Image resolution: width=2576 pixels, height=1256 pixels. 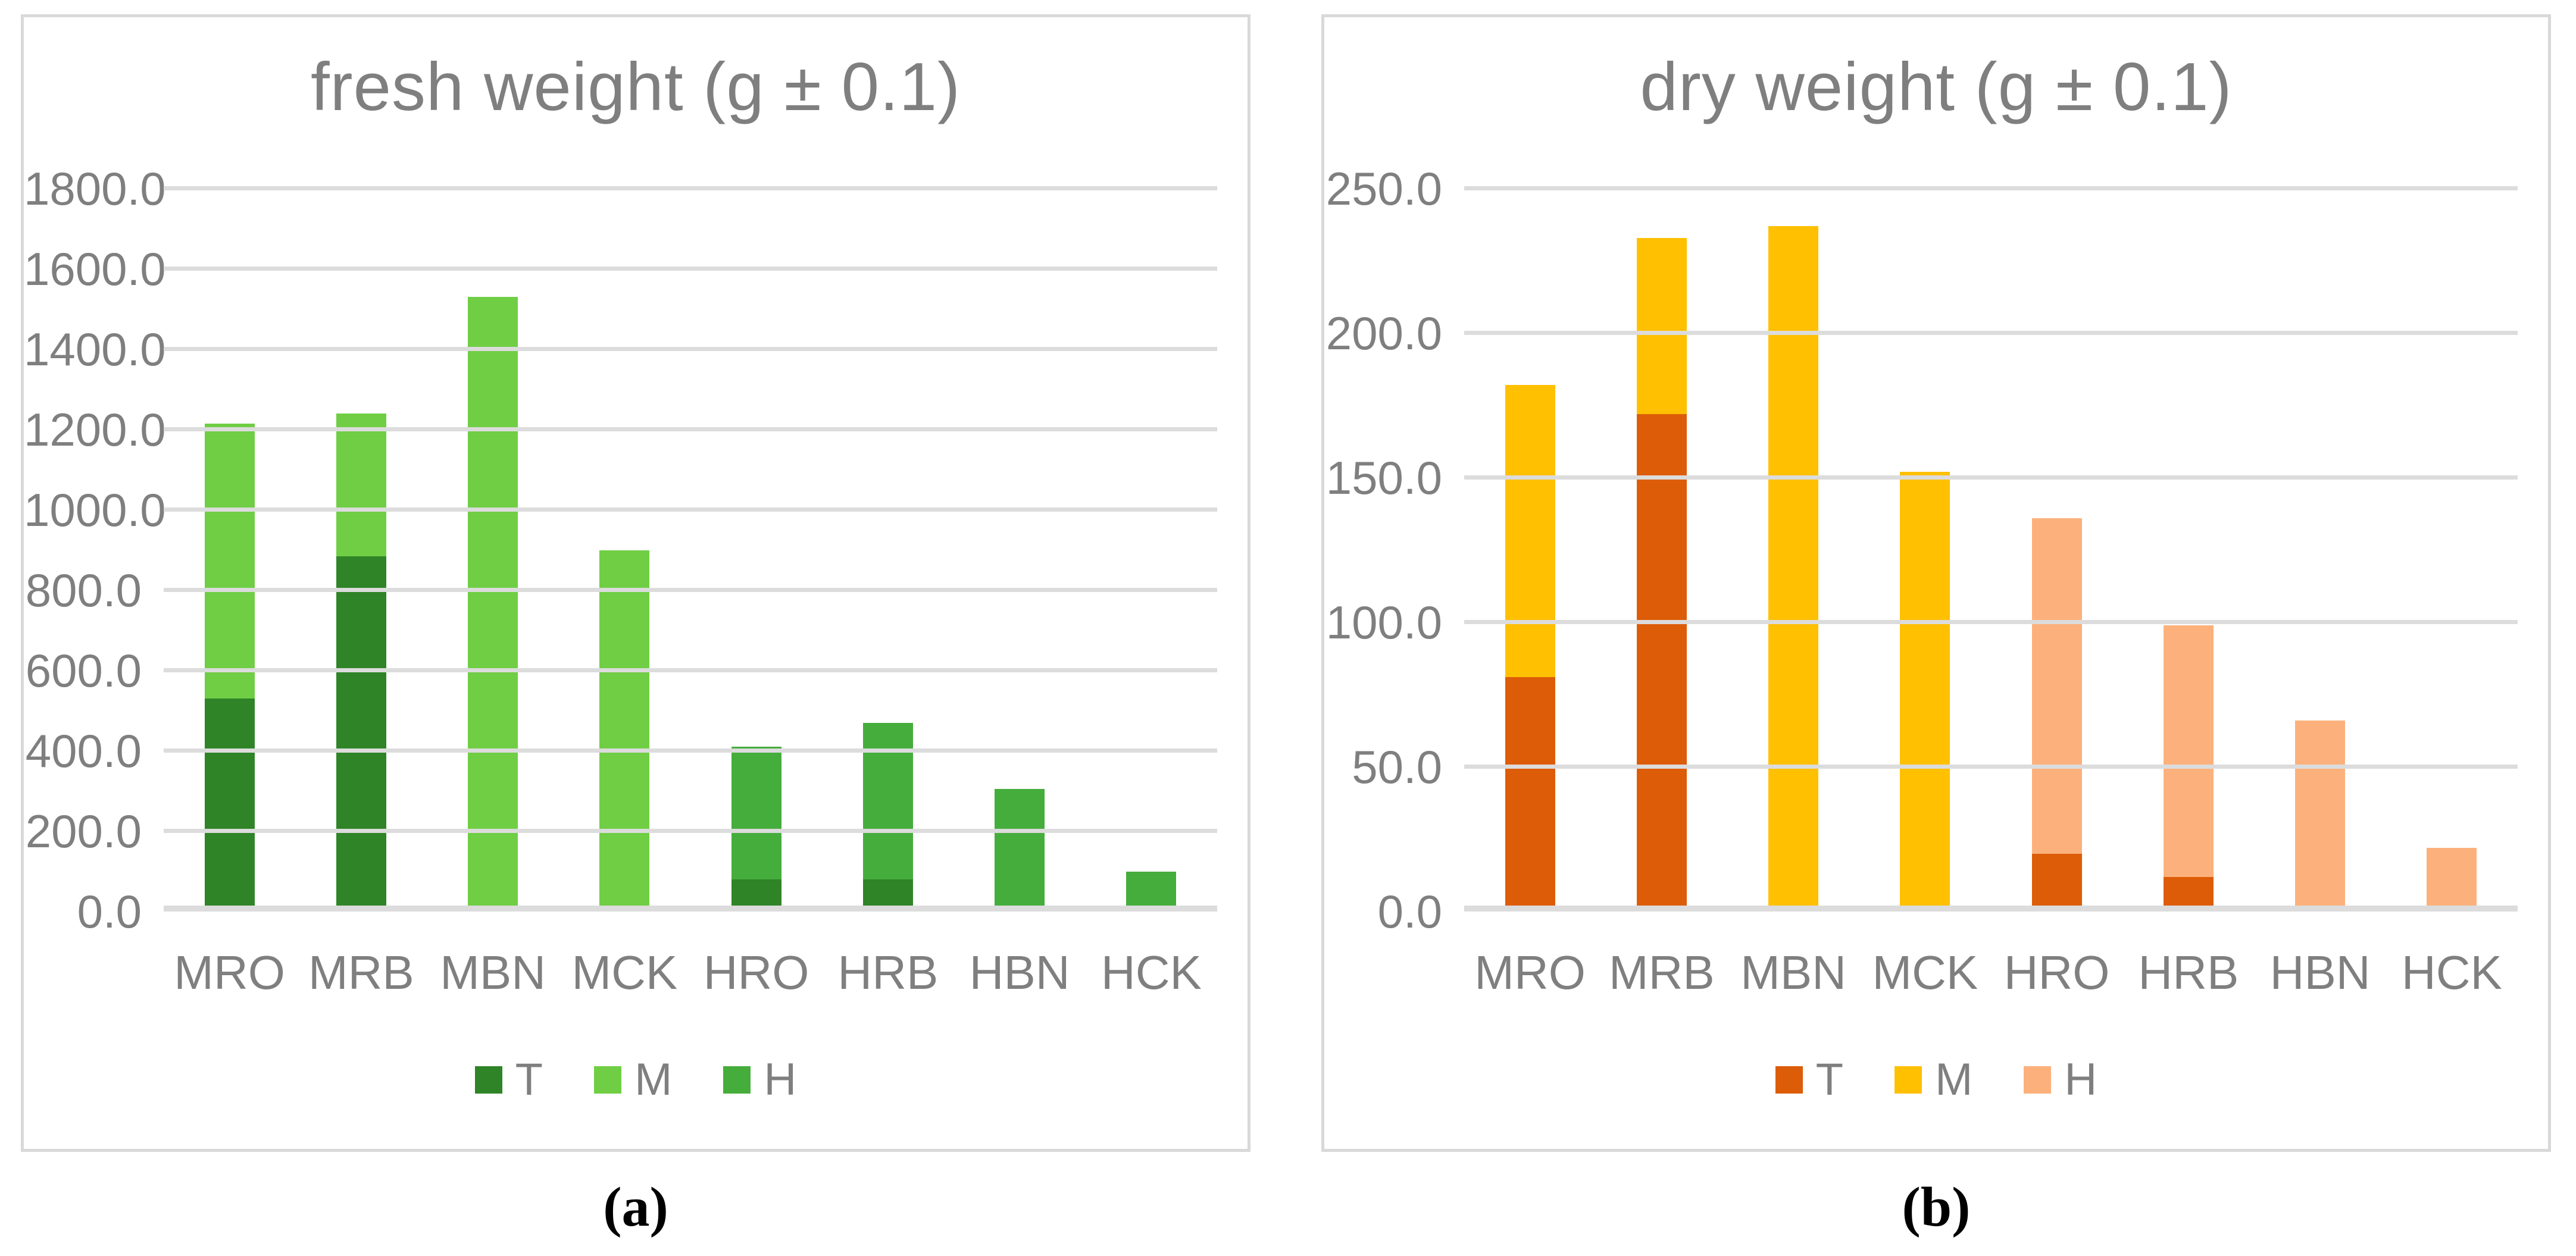 What do you see at coordinates (529, 1079) in the screenshot?
I see `legend-label-t: T` at bounding box center [529, 1079].